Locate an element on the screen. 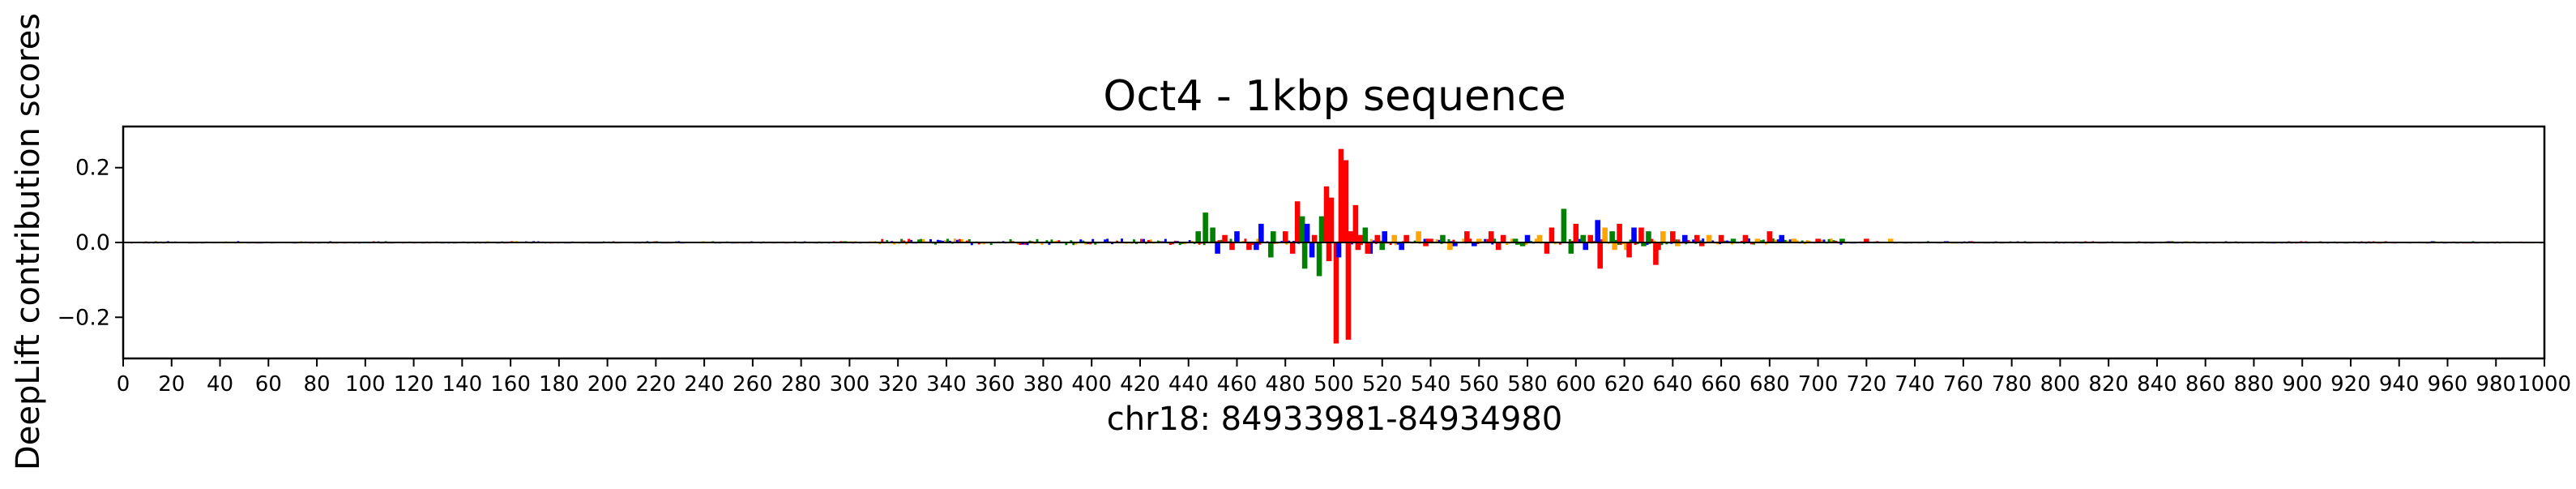  x-tick-label: 980 is located at coordinates (2496, 384).